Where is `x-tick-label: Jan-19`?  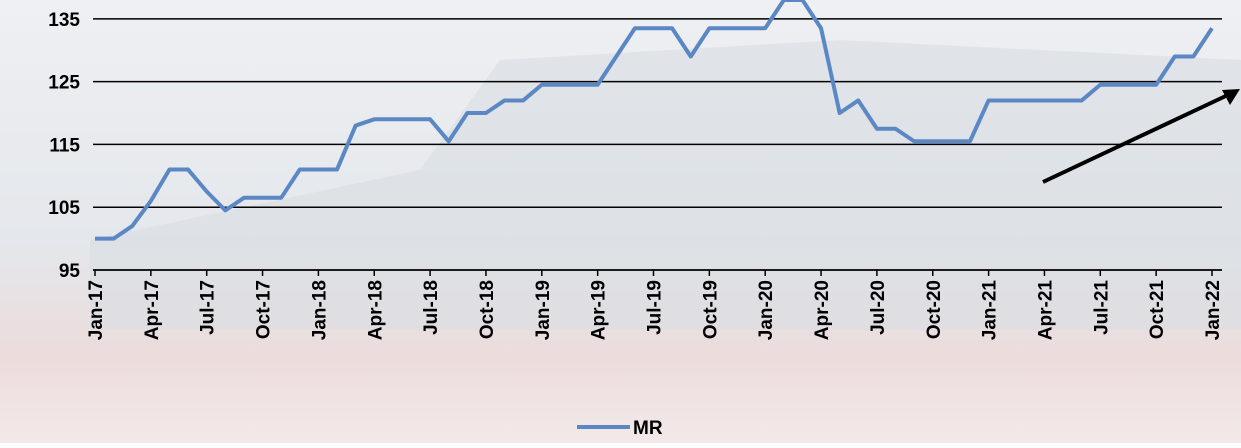
x-tick-label: Jan-19 is located at coordinates (543, 310).